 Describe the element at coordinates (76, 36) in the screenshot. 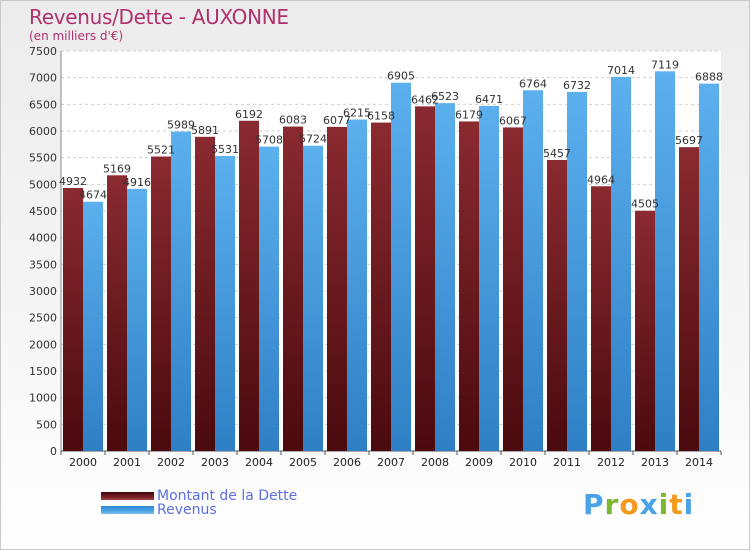

I see `chart-subtitle: (en milliers d'€)` at that location.